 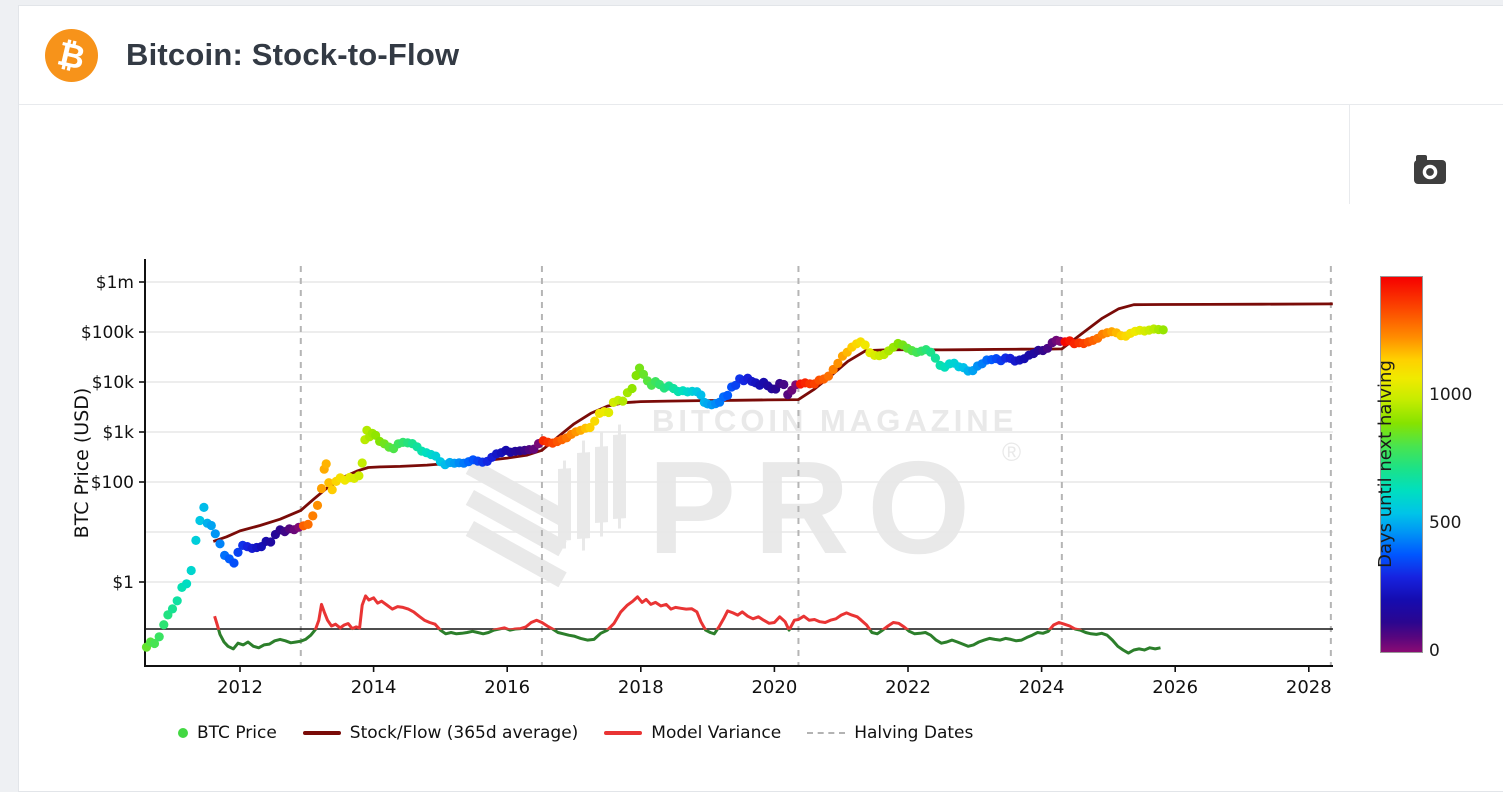 What do you see at coordinates (507, 687) in the screenshot?
I see `x-tick-label: 2016` at bounding box center [507, 687].